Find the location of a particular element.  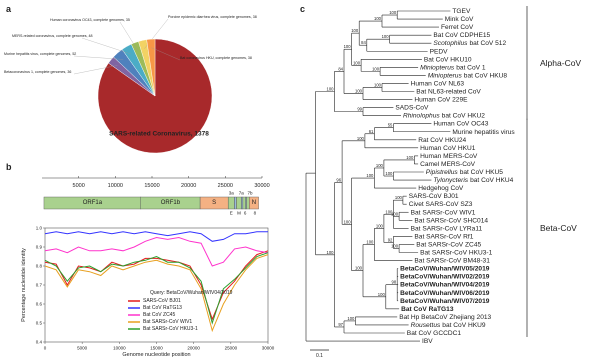

taxon-label: Rat CoV HKU24 is located at coordinates (442, 139).